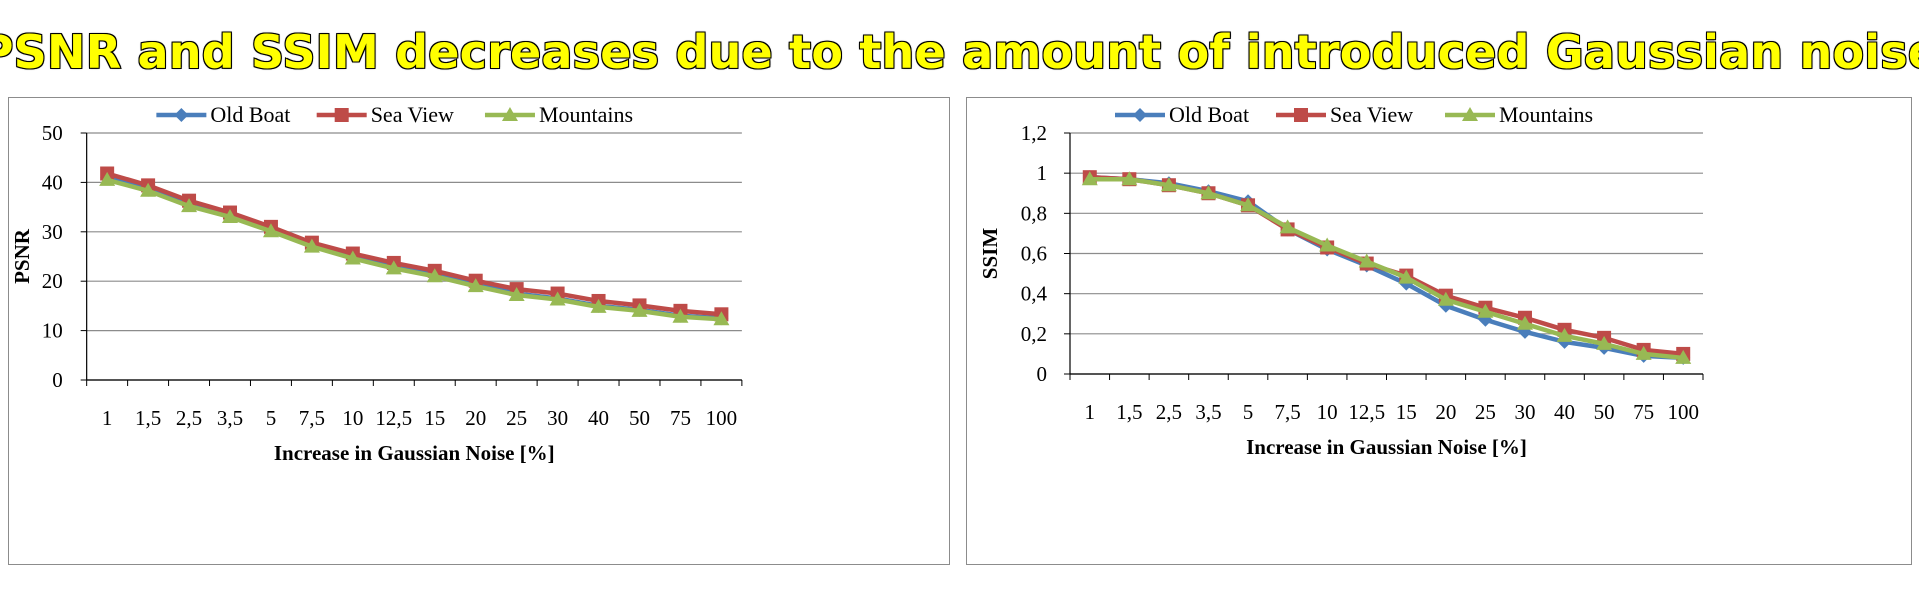 This screenshot has width=1919, height=597. Describe the element at coordinates (1034, 254) in the screenshot. I see `y-tick-label: 0,6` at that location.